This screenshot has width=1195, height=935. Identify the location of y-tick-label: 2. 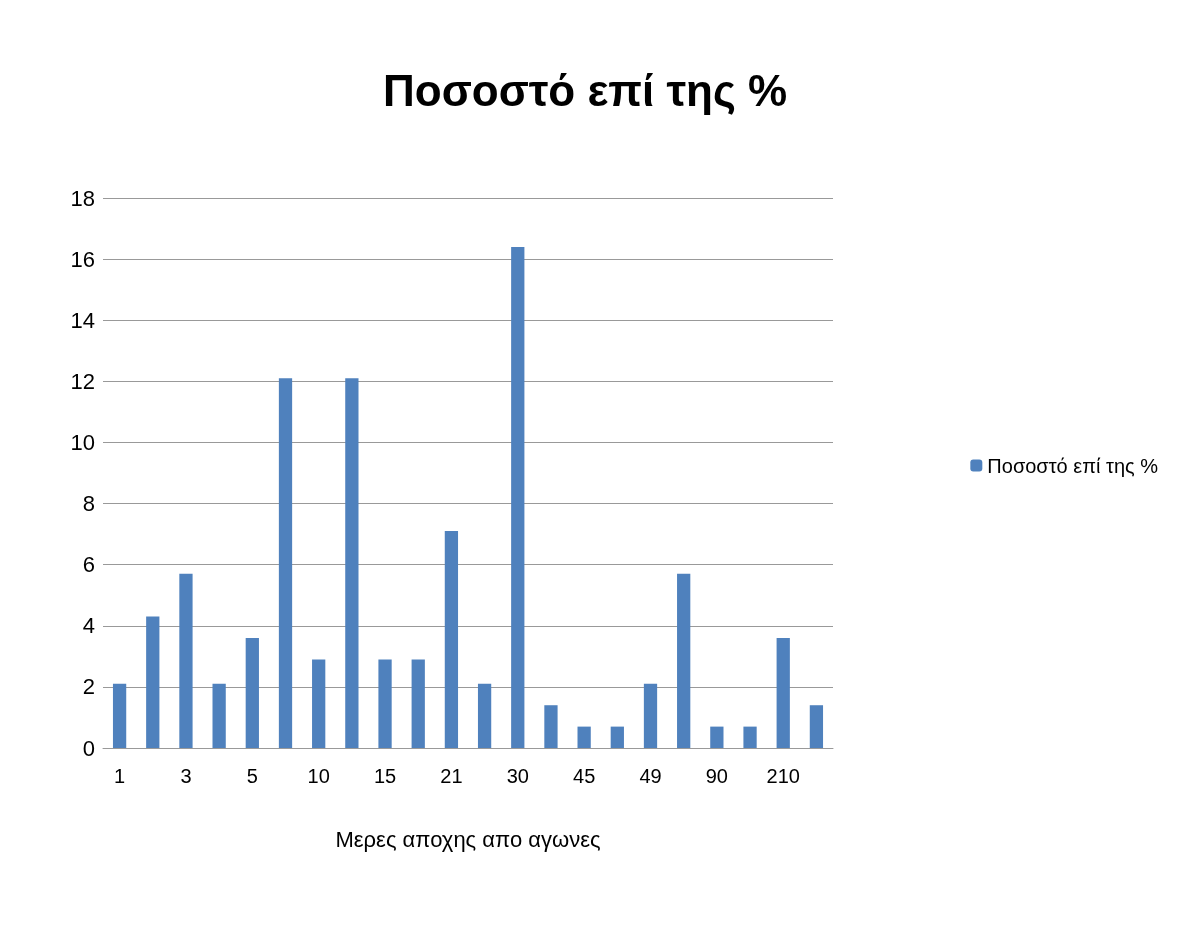
(88, 687).